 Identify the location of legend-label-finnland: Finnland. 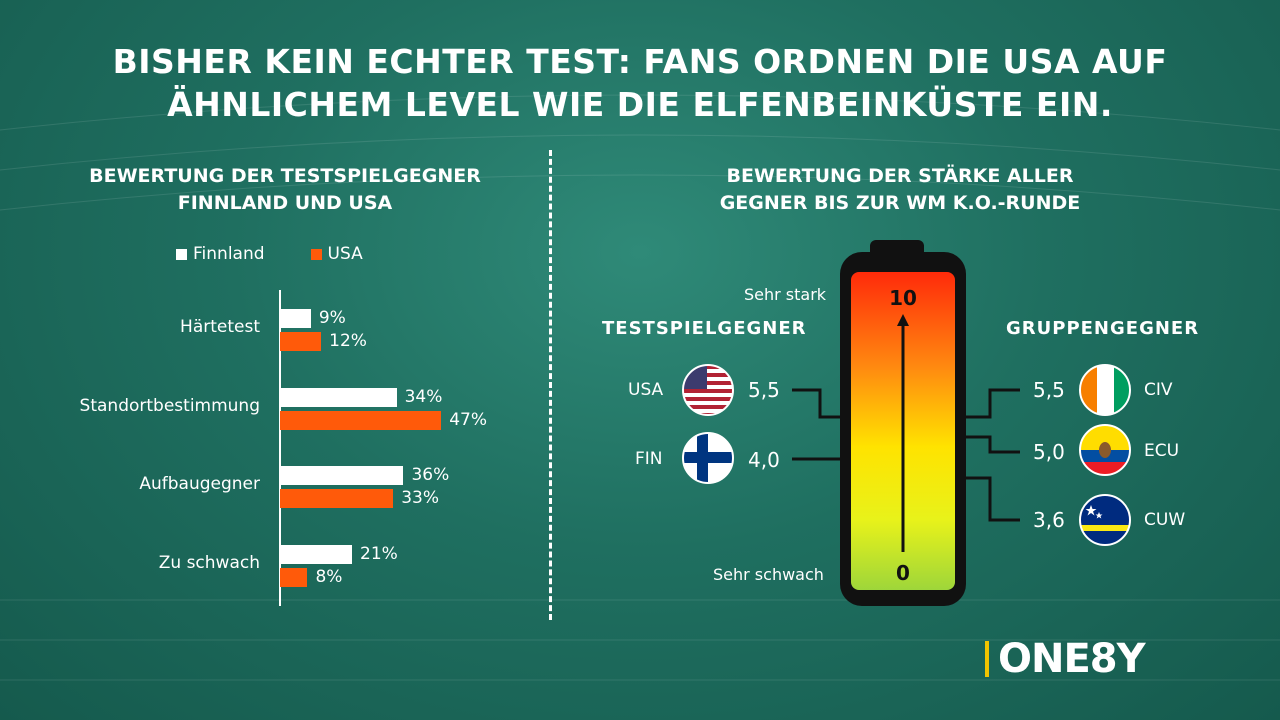
(229, 254).